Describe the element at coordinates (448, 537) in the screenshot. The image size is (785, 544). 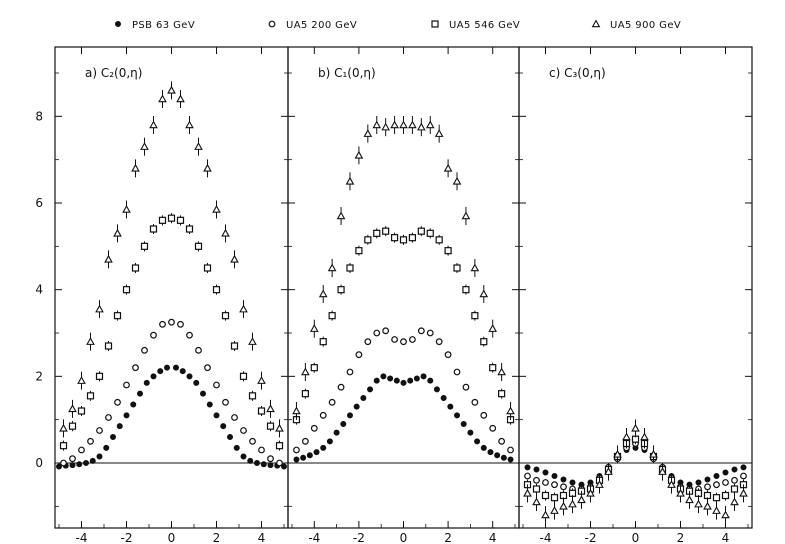
I see `x-tick-label: 2` at that location.